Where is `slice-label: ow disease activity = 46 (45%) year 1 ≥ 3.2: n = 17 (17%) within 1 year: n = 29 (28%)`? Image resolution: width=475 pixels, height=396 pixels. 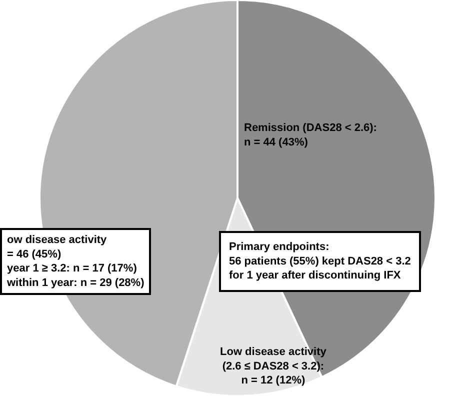 slice-label: ow disease activity = 46 (45%) year 1 ≥ 3.2: n = 17 (17%) within 1 year: n = 29 (28%) is located at coordinates (75, 261).